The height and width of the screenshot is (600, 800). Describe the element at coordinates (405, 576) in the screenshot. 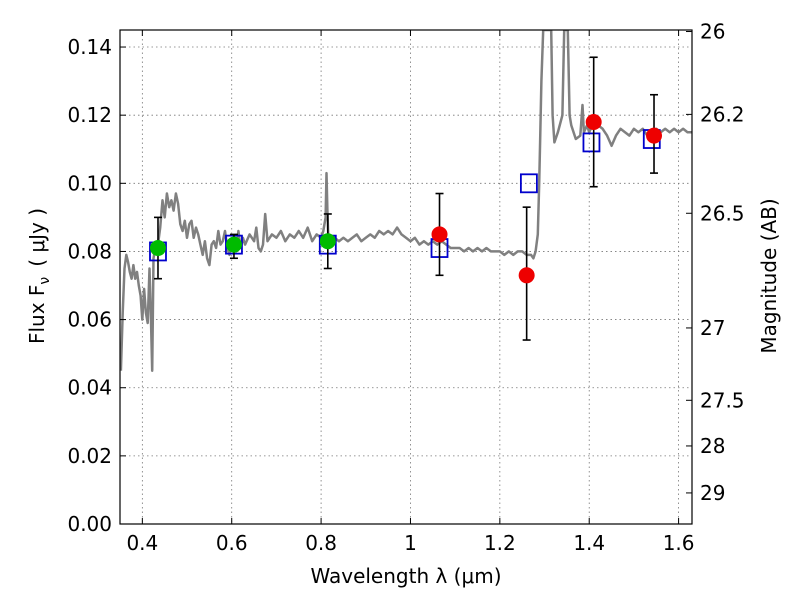

I see `x-axis-label: Wavelength λ (μm)` at that location.